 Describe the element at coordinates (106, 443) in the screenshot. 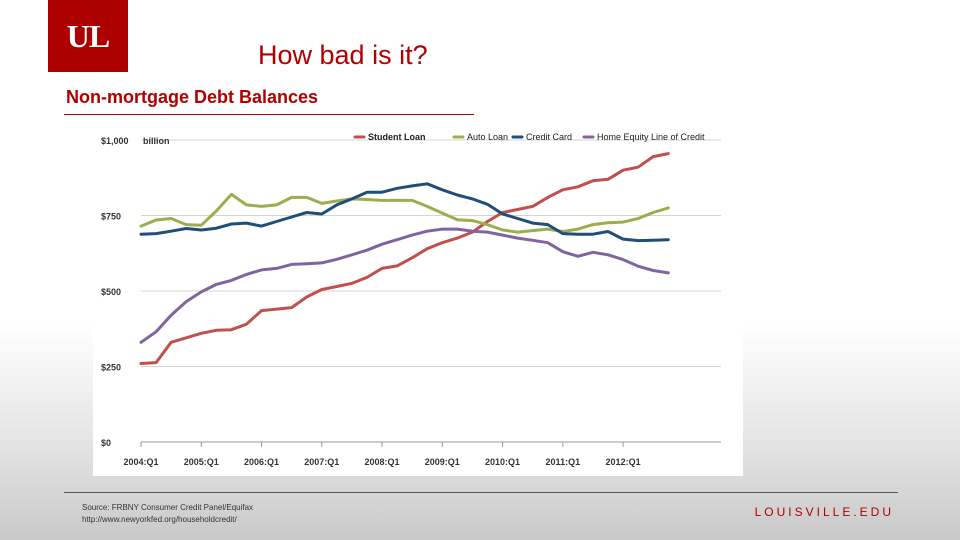

I see `y-tick-label: $0` at that location.